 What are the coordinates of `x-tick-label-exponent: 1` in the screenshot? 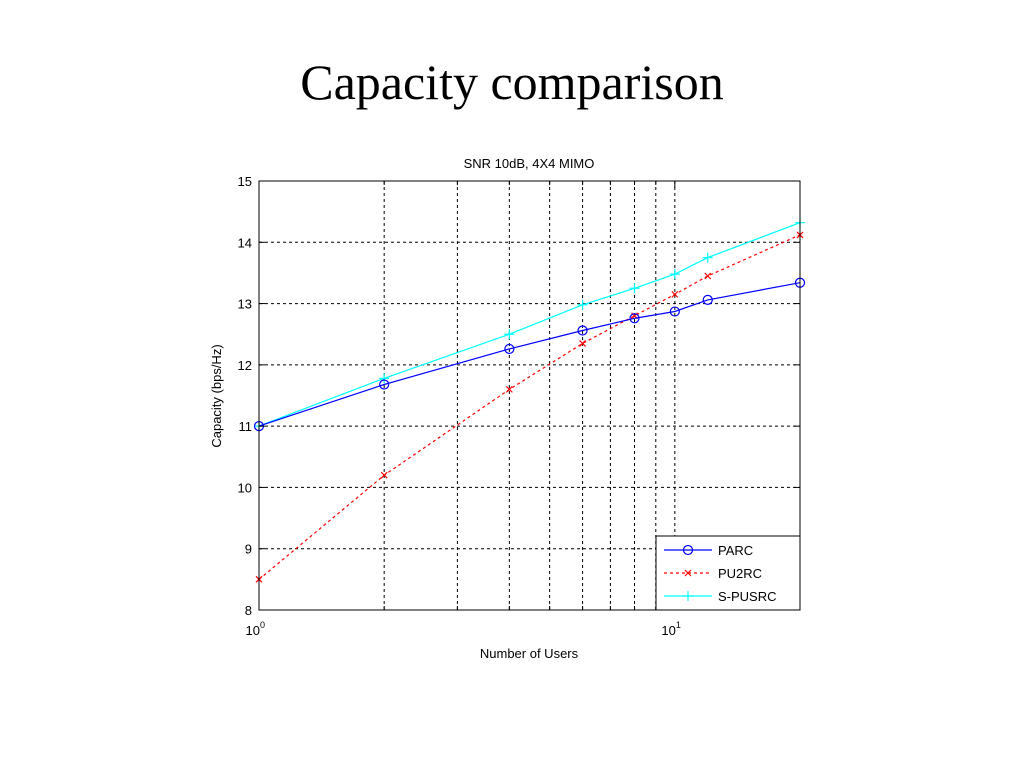 It's located at (678, 625).